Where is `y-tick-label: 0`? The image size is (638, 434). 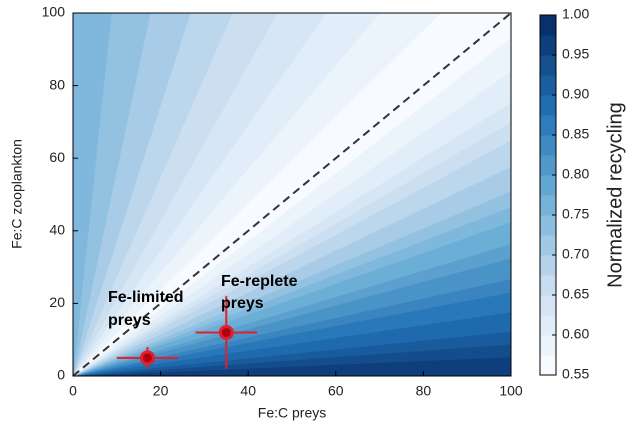
y-tick-label: 0 is located at coordinates (61, 375).